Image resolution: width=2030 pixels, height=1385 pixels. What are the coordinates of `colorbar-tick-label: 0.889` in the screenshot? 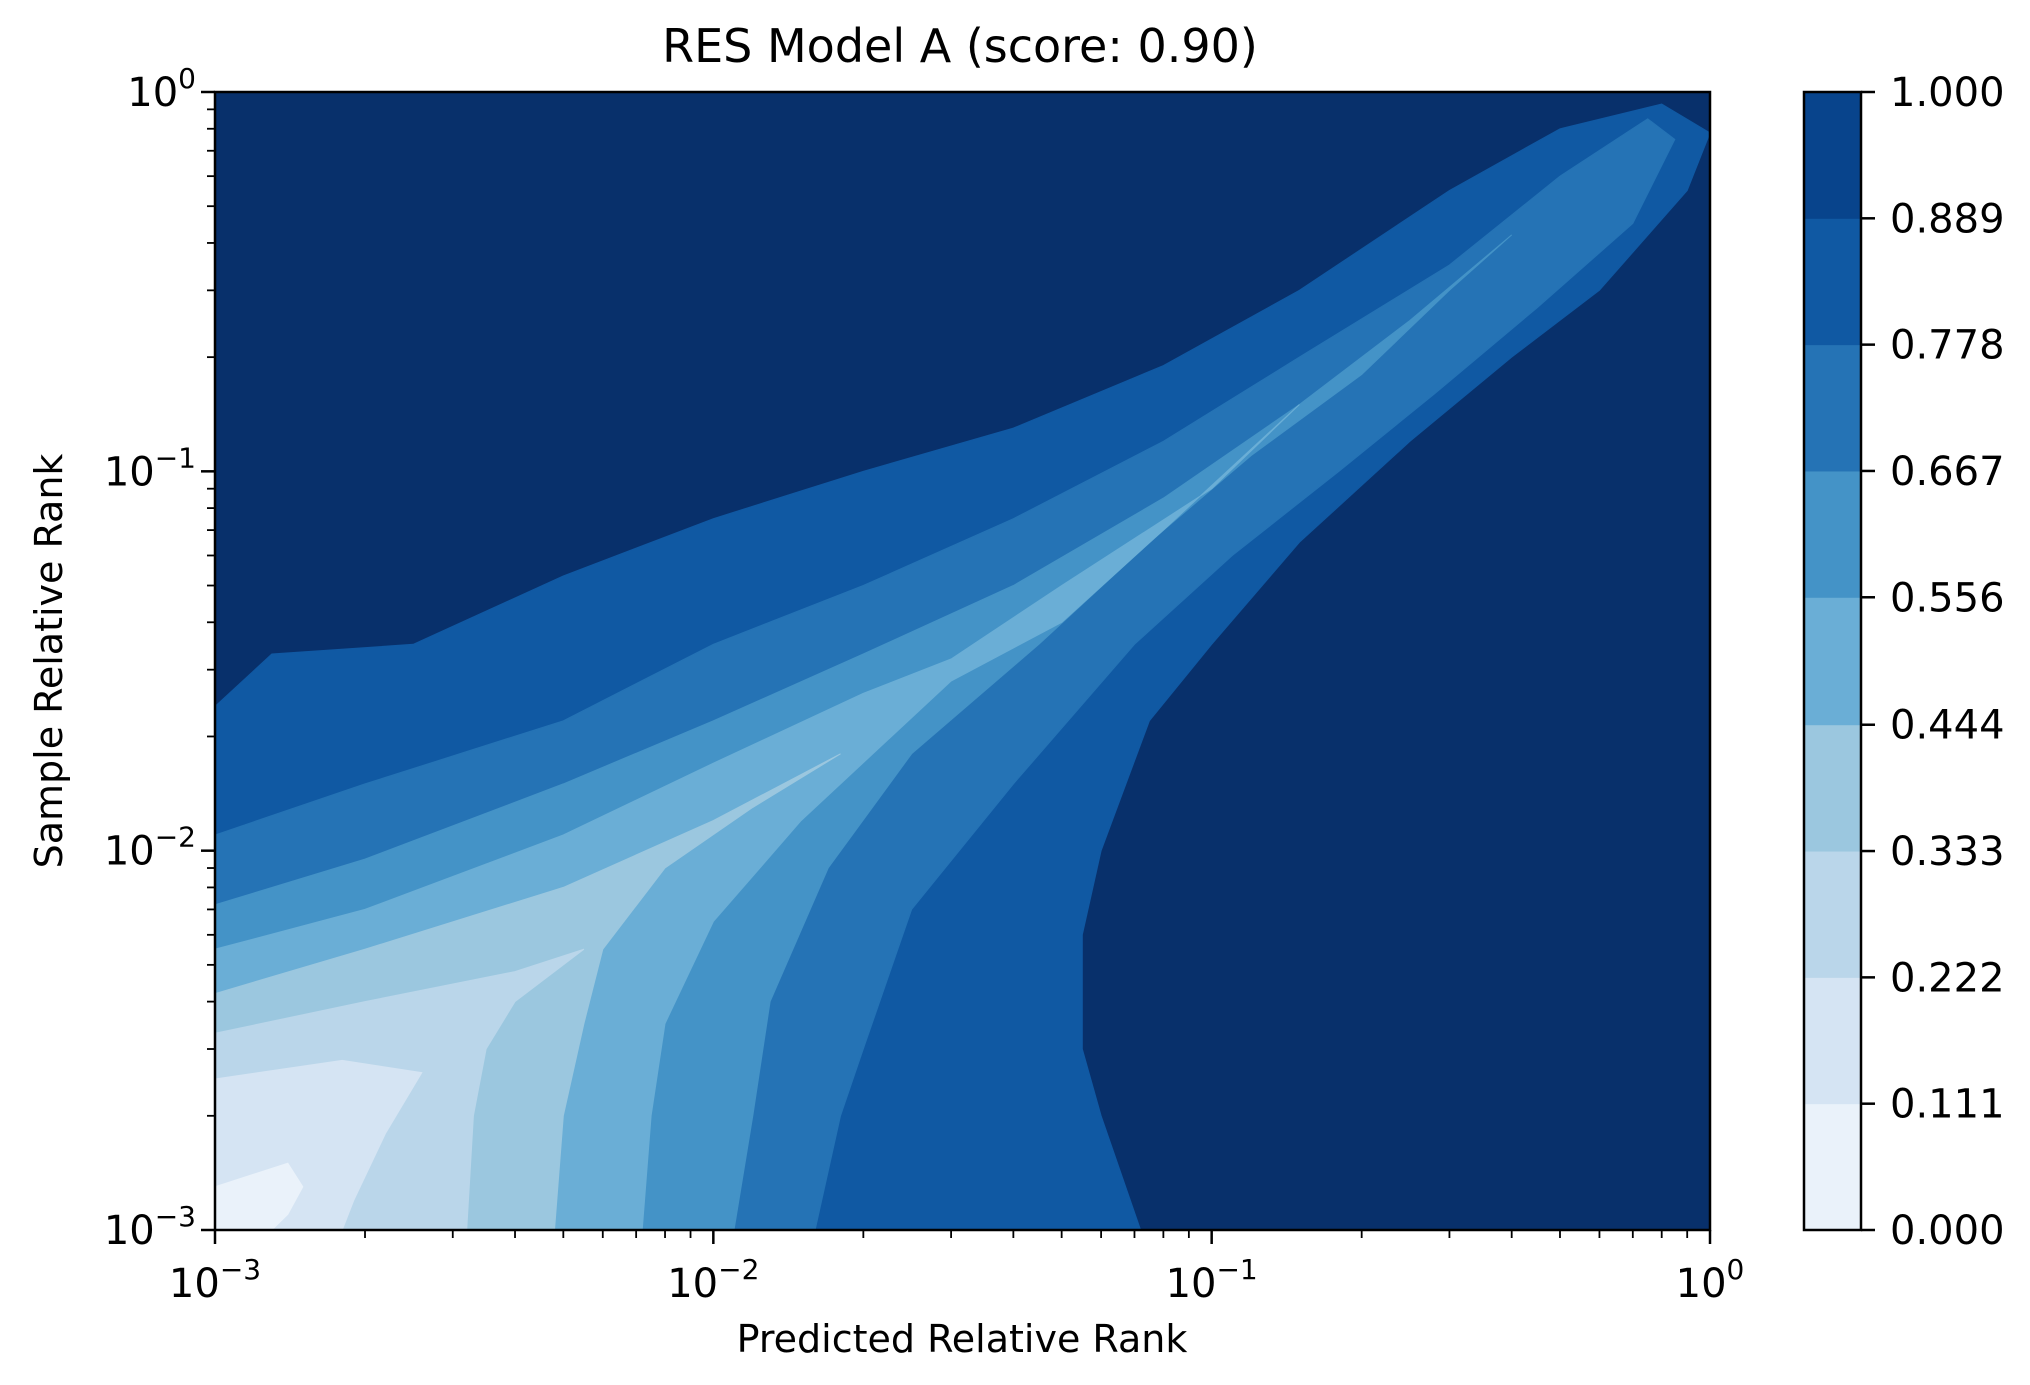 It's located at (1947, 219).